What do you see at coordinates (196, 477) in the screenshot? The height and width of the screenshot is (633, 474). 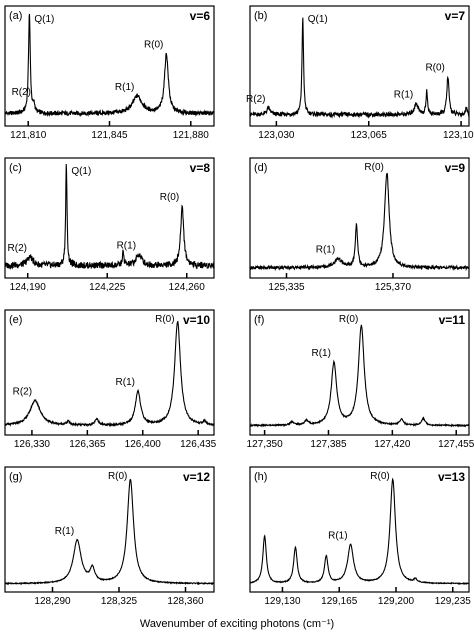 I see `vibrational-level-label: v=12` at bounding box center [196, 477].